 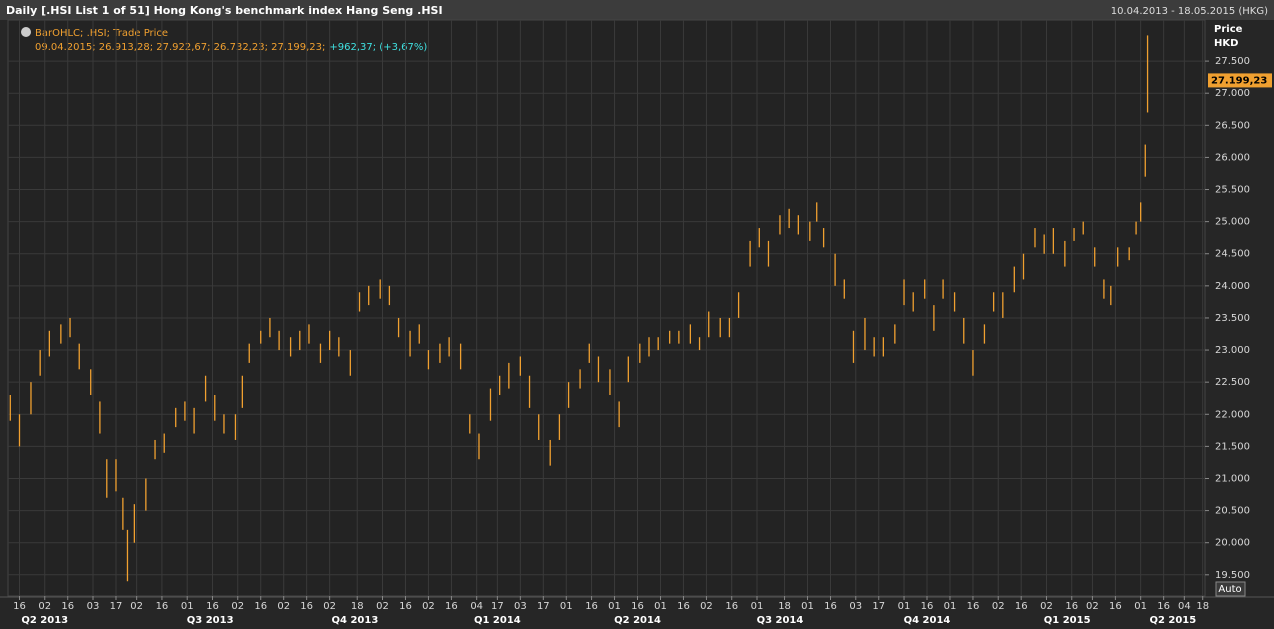 I want to click on legend-name: BarOHLC; .HSI; Trade Price, so click(x=101, y=33).